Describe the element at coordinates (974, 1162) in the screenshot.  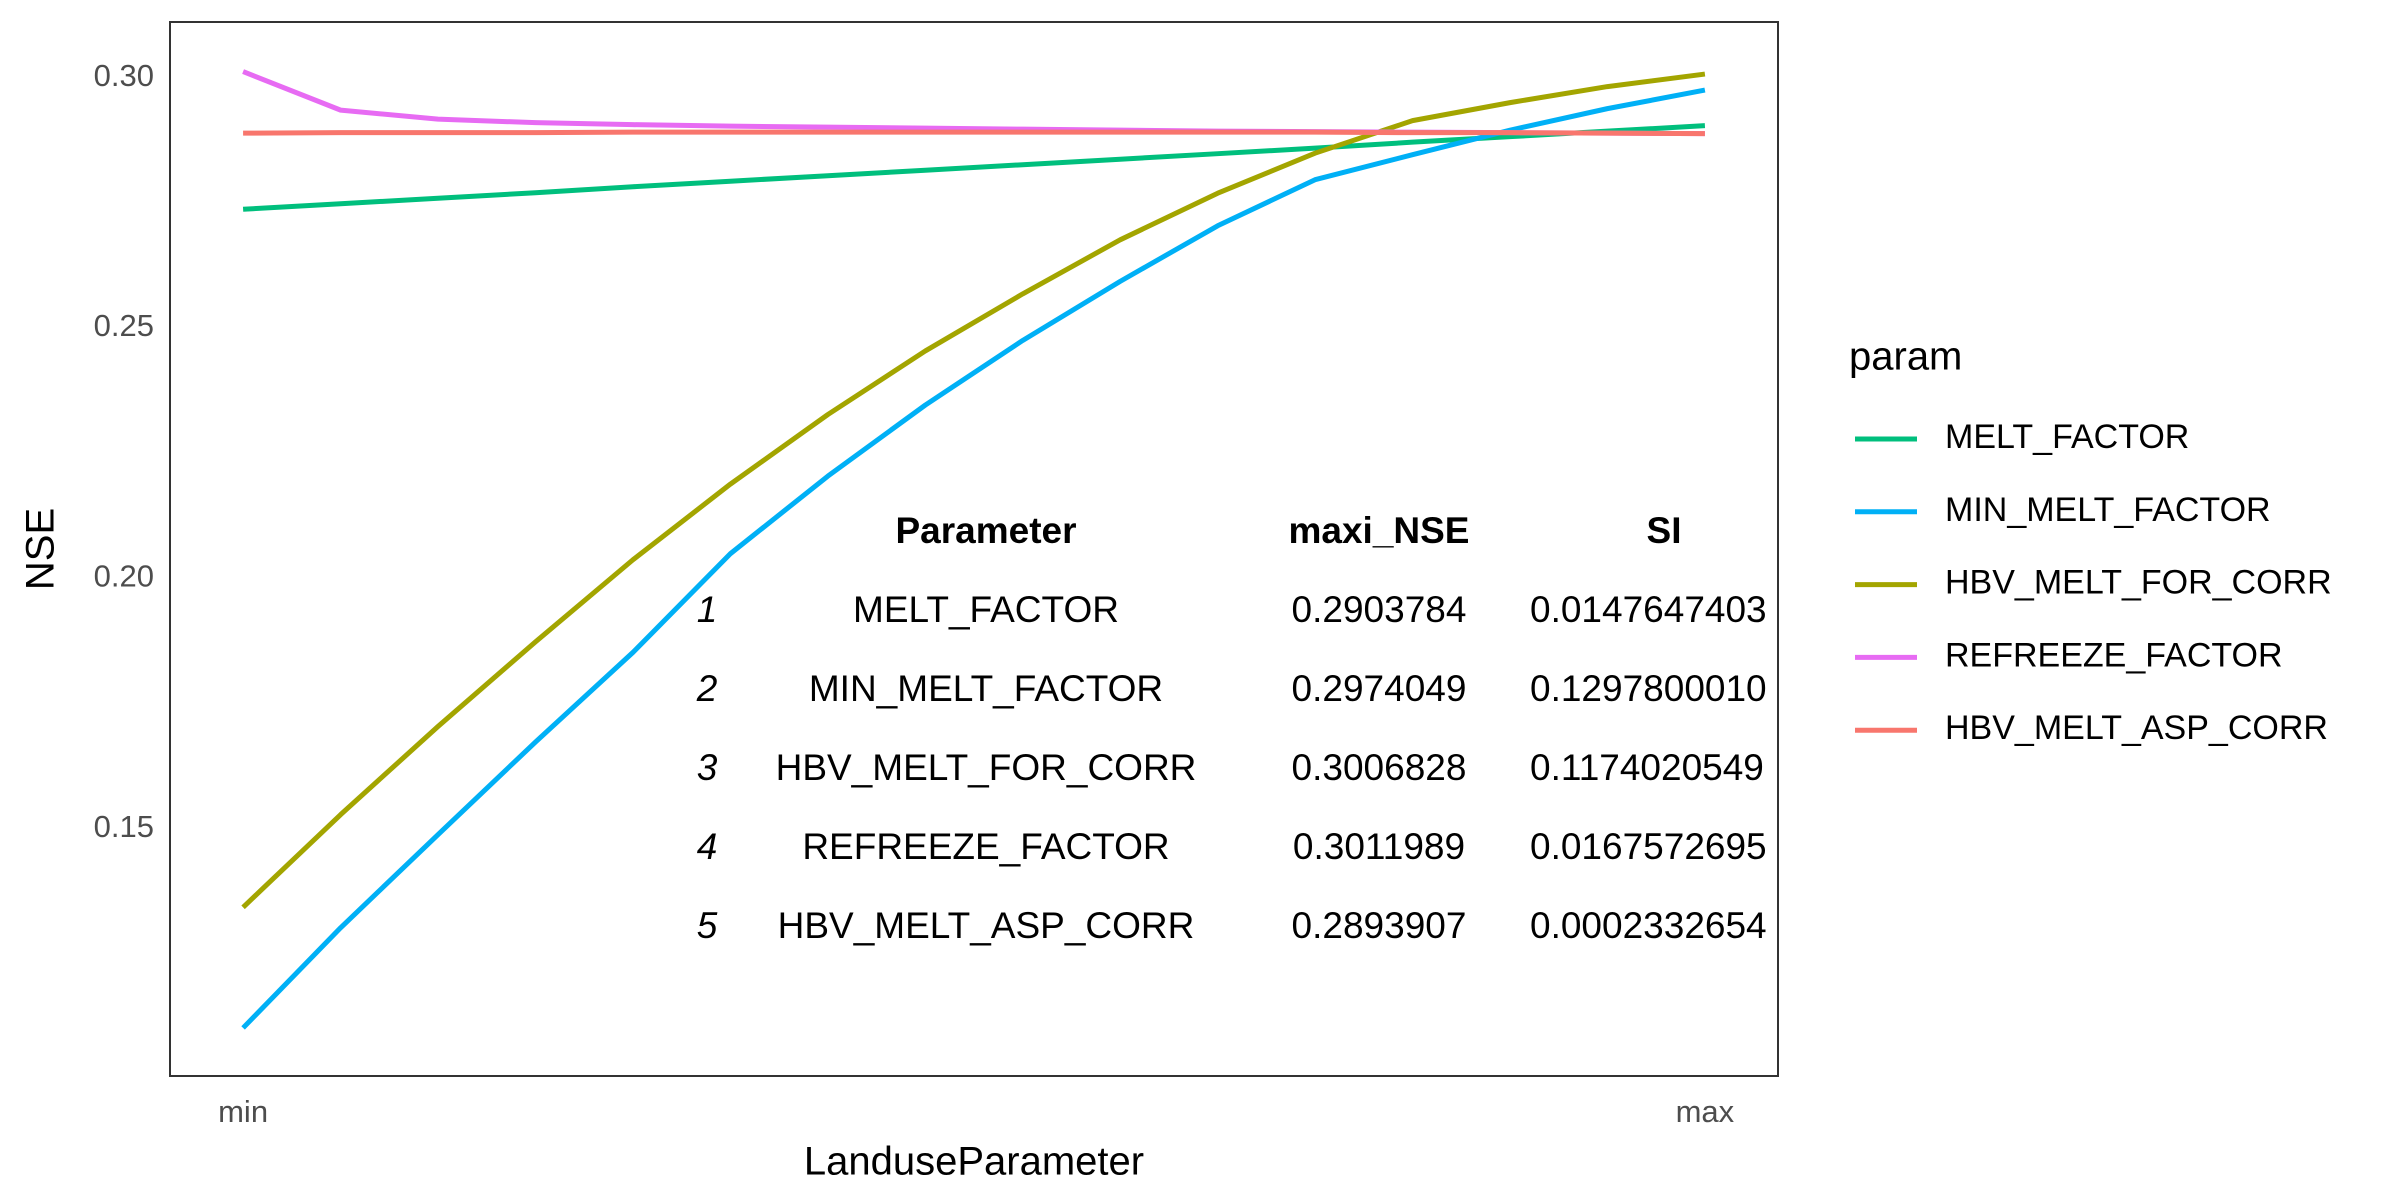
I see `x-axis-title: LanduseParameter` at that location.